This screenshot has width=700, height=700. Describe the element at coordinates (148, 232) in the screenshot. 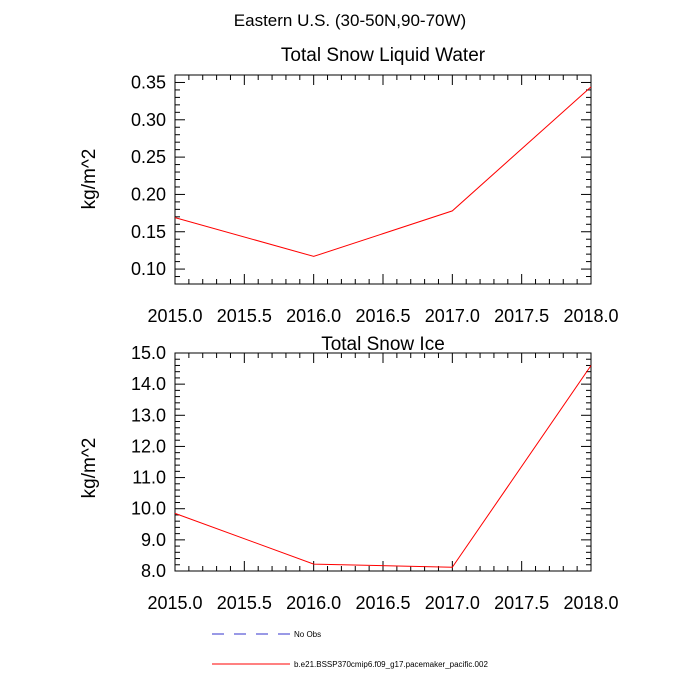

I see `y-tick-label: 0.15` at that location.